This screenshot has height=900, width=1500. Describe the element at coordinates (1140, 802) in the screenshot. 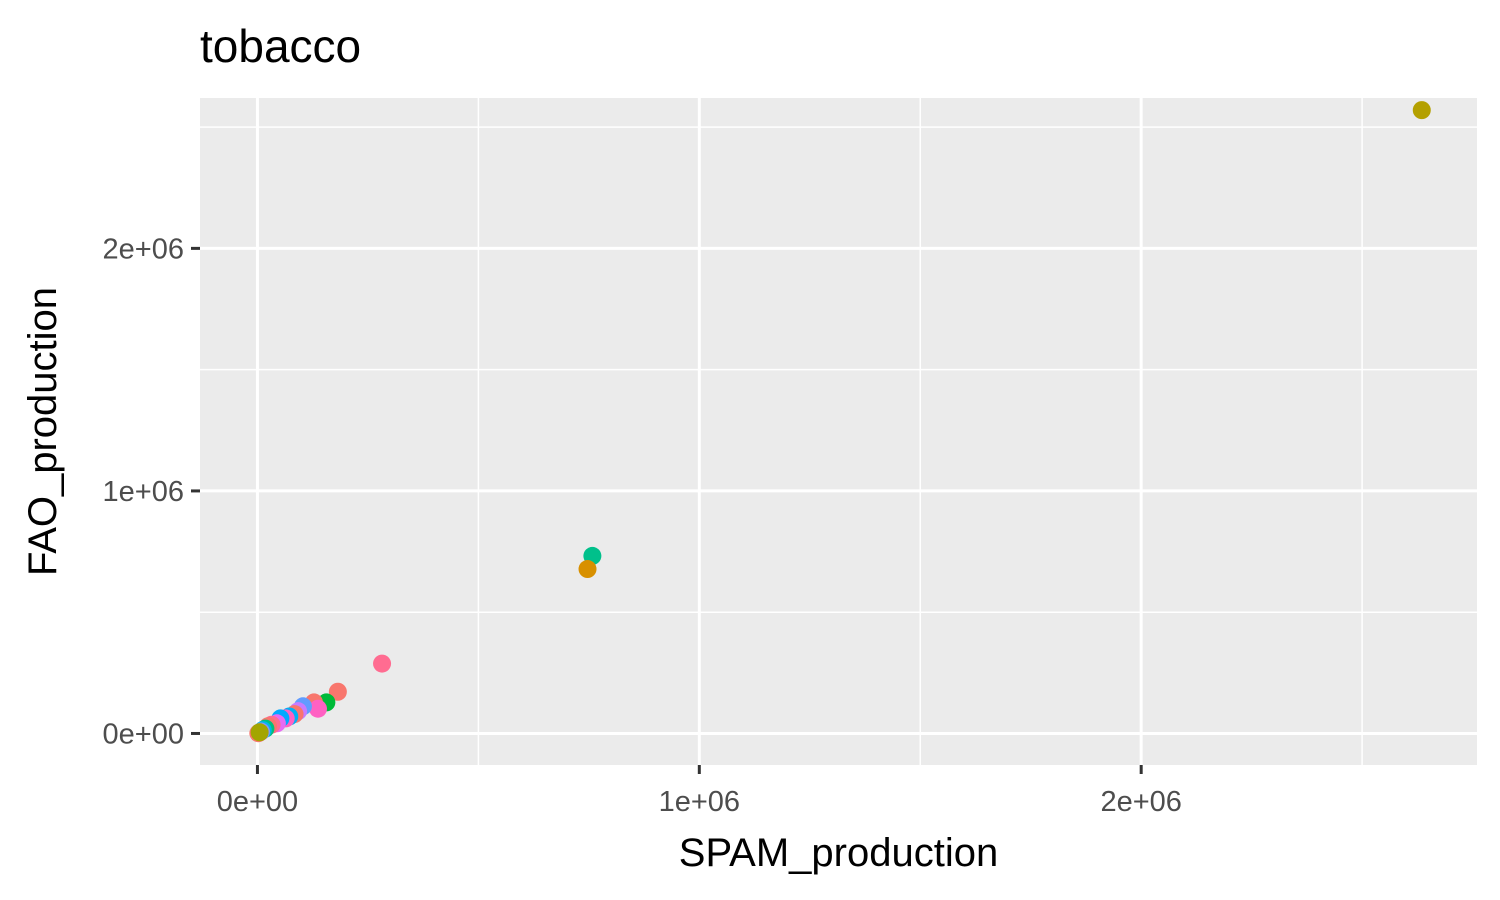

I see `x-tick-label-2: 2e+06` at that location.